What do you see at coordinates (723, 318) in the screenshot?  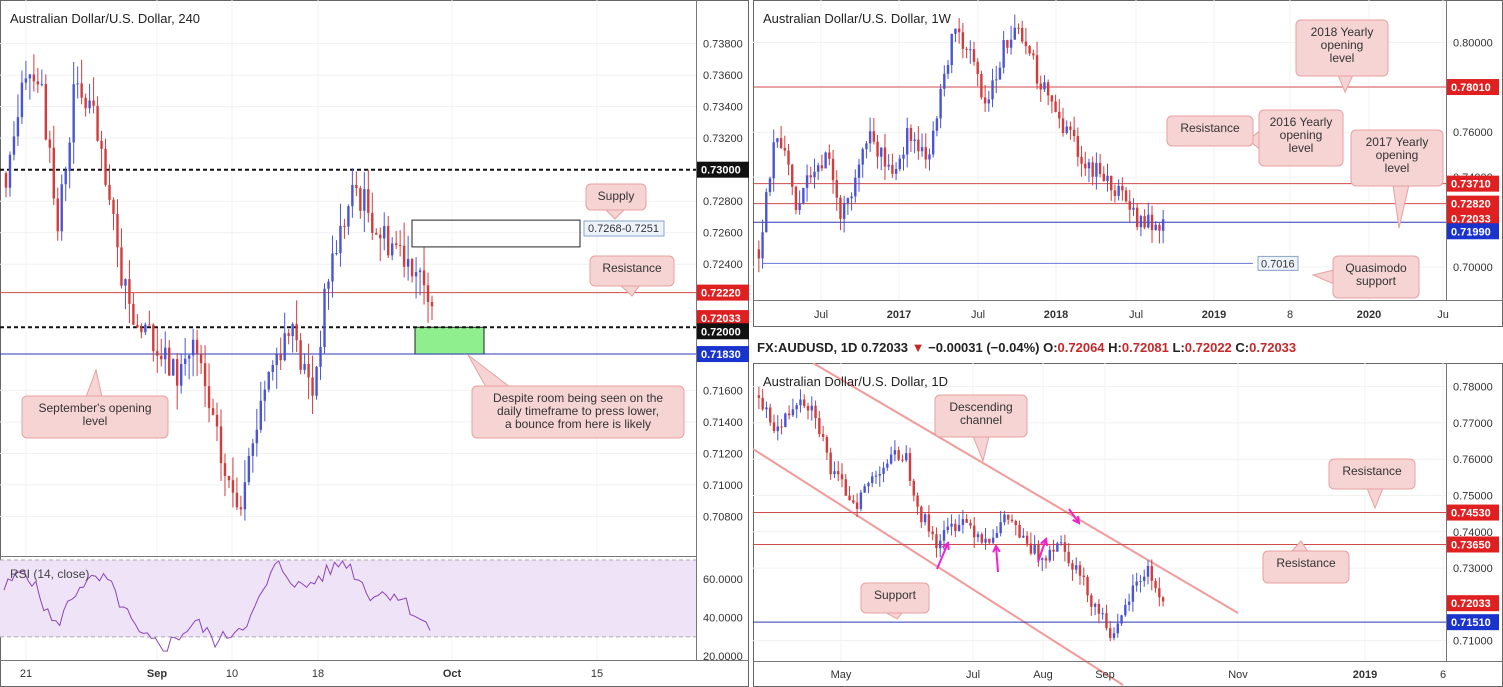 I see `price-tag-red: 0.72033` at bounding box center [723, 318].